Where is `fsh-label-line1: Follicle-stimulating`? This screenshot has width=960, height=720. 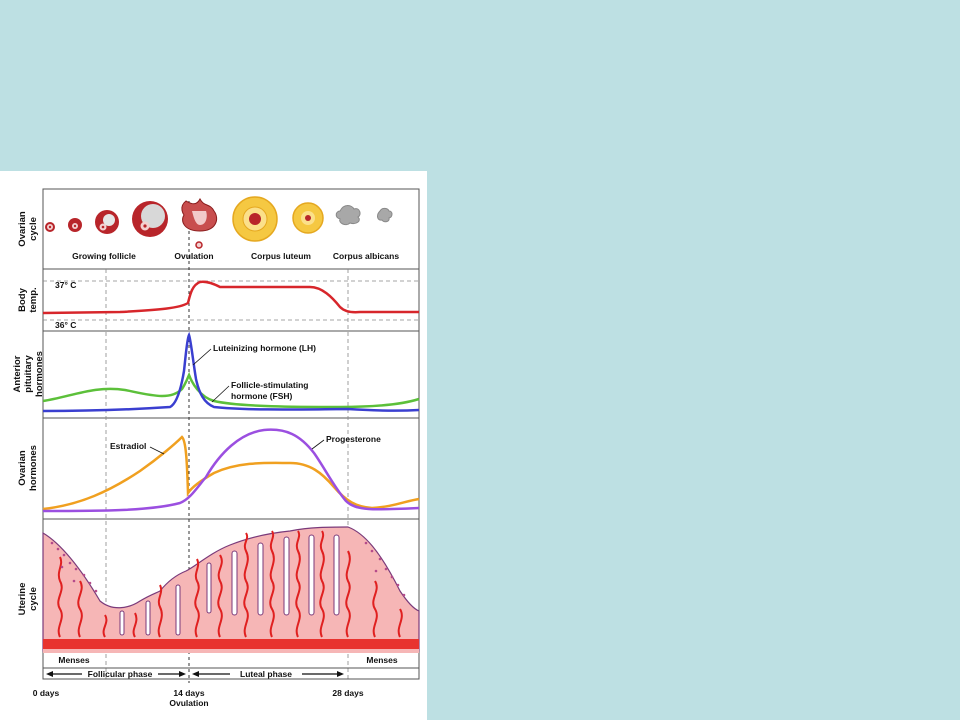
fsh-label-line1: Follicle-stimulating is located at coordinates (269, 385).